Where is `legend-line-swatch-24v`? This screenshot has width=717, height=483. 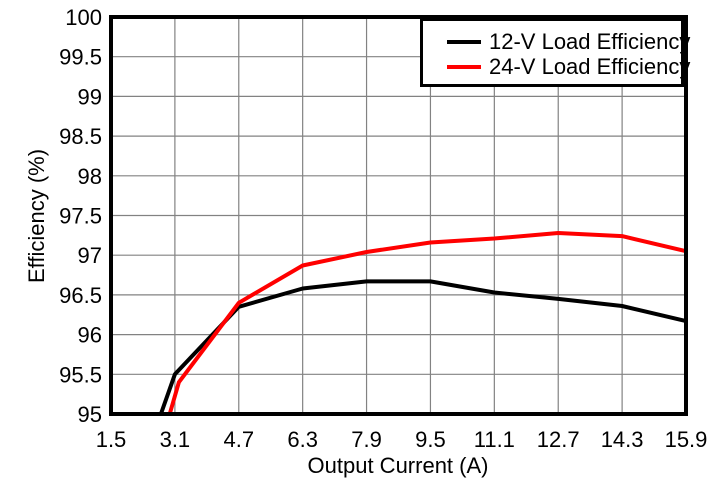
legend-line-swatch-24v is located at coordinates (464, 67).